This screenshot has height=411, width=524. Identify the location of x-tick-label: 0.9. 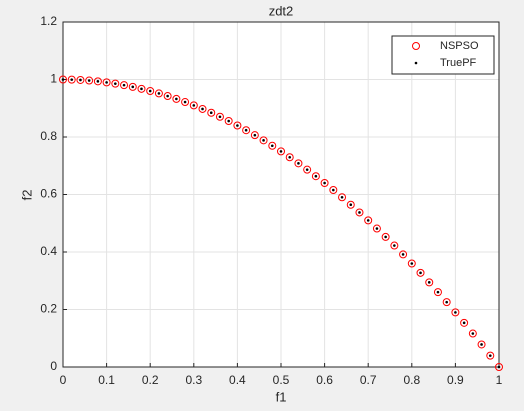
(455, 380).